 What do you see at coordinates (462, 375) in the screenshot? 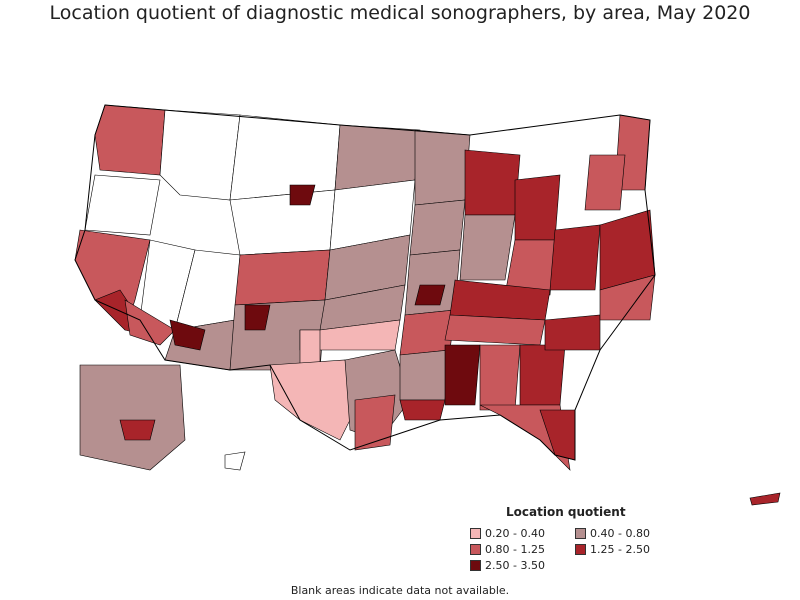
I see `region-mississippi` at bounding box center [462, 375].